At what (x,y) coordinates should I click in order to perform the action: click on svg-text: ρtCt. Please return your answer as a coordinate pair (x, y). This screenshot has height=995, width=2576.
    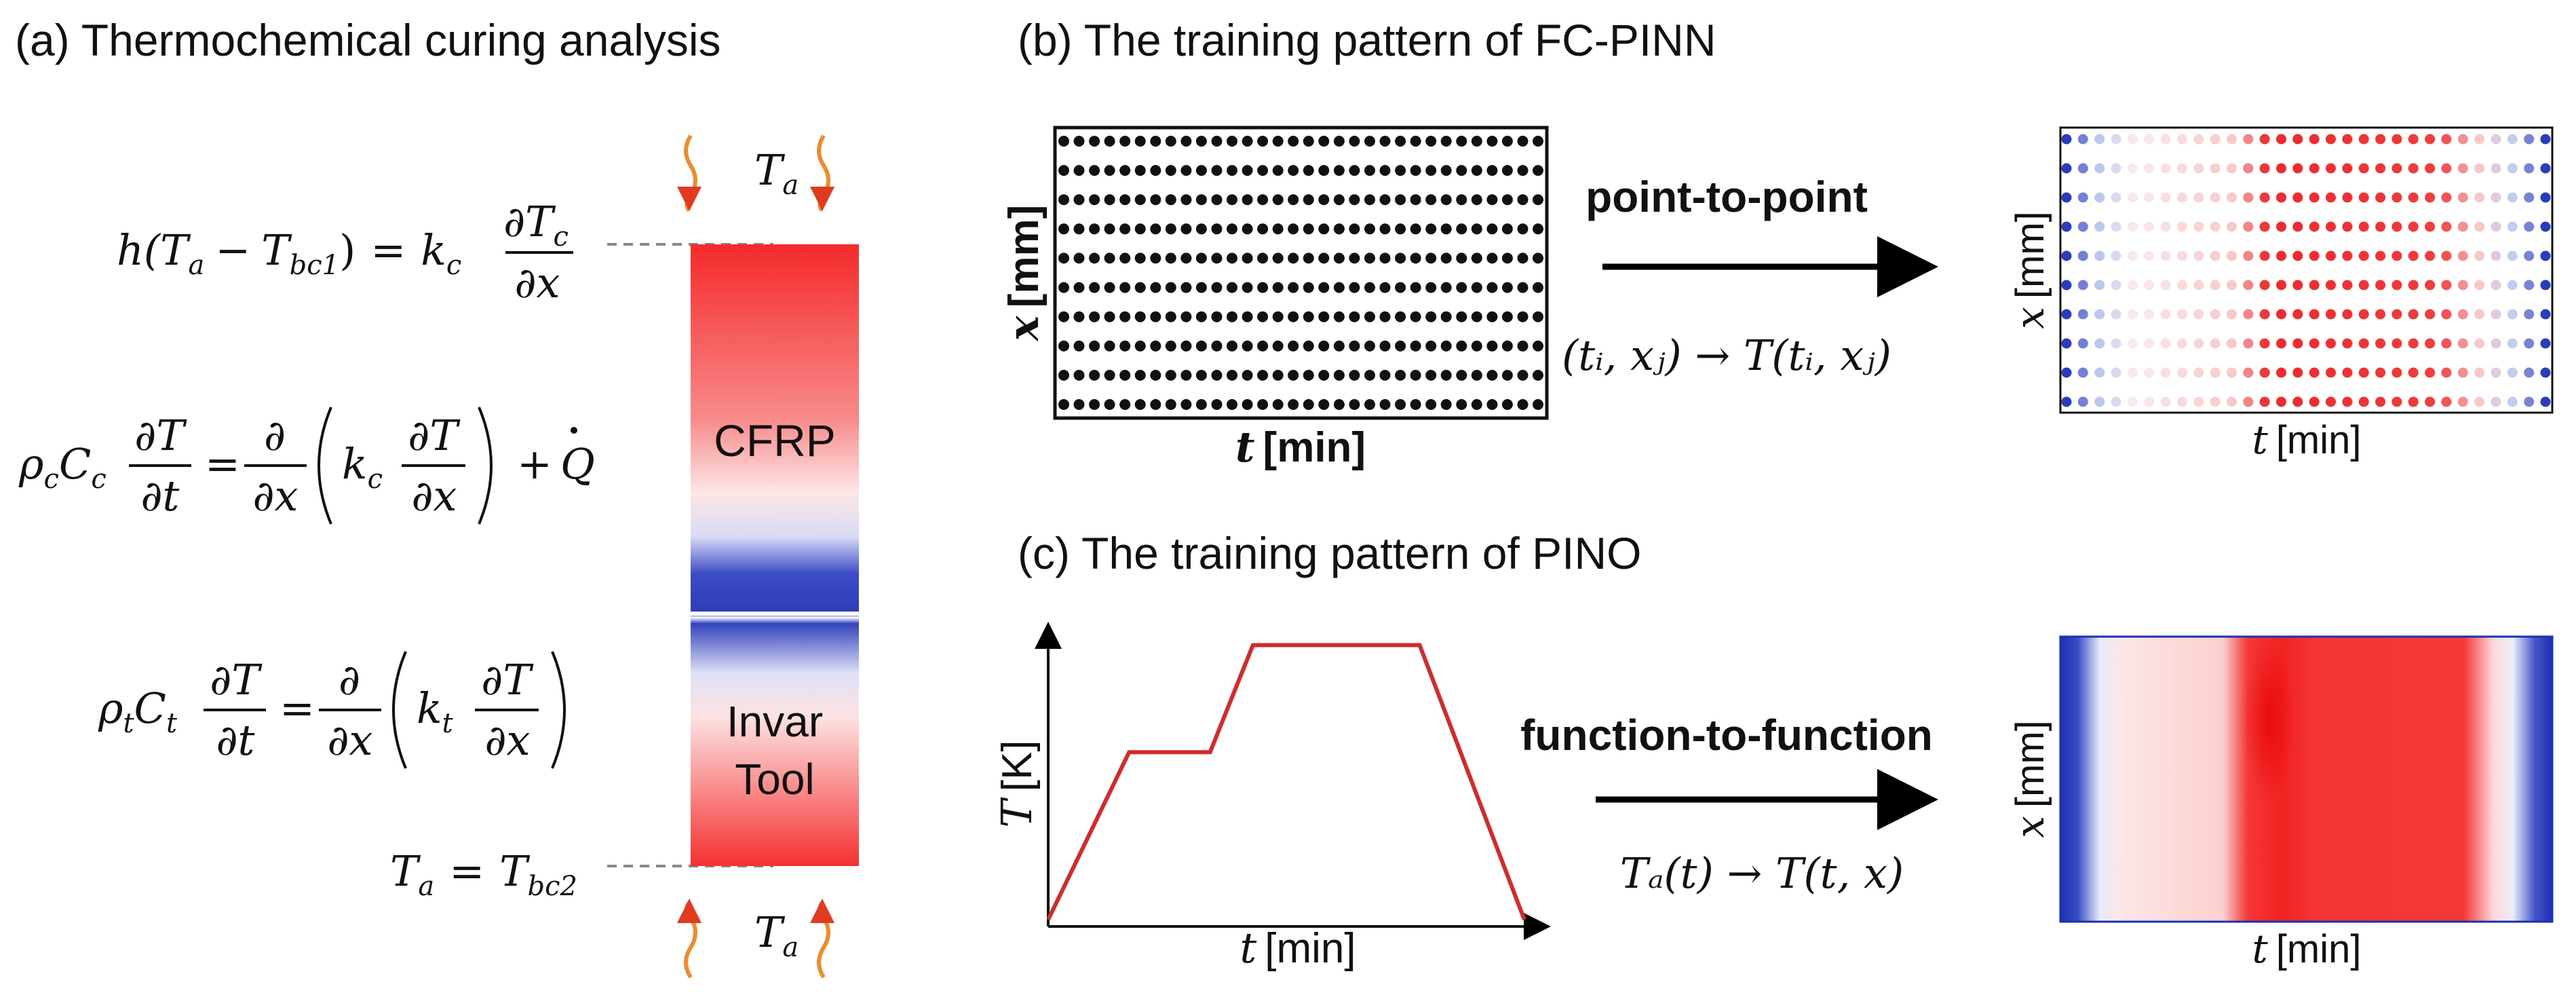
    Looking at the image, I should click on (138, 711).